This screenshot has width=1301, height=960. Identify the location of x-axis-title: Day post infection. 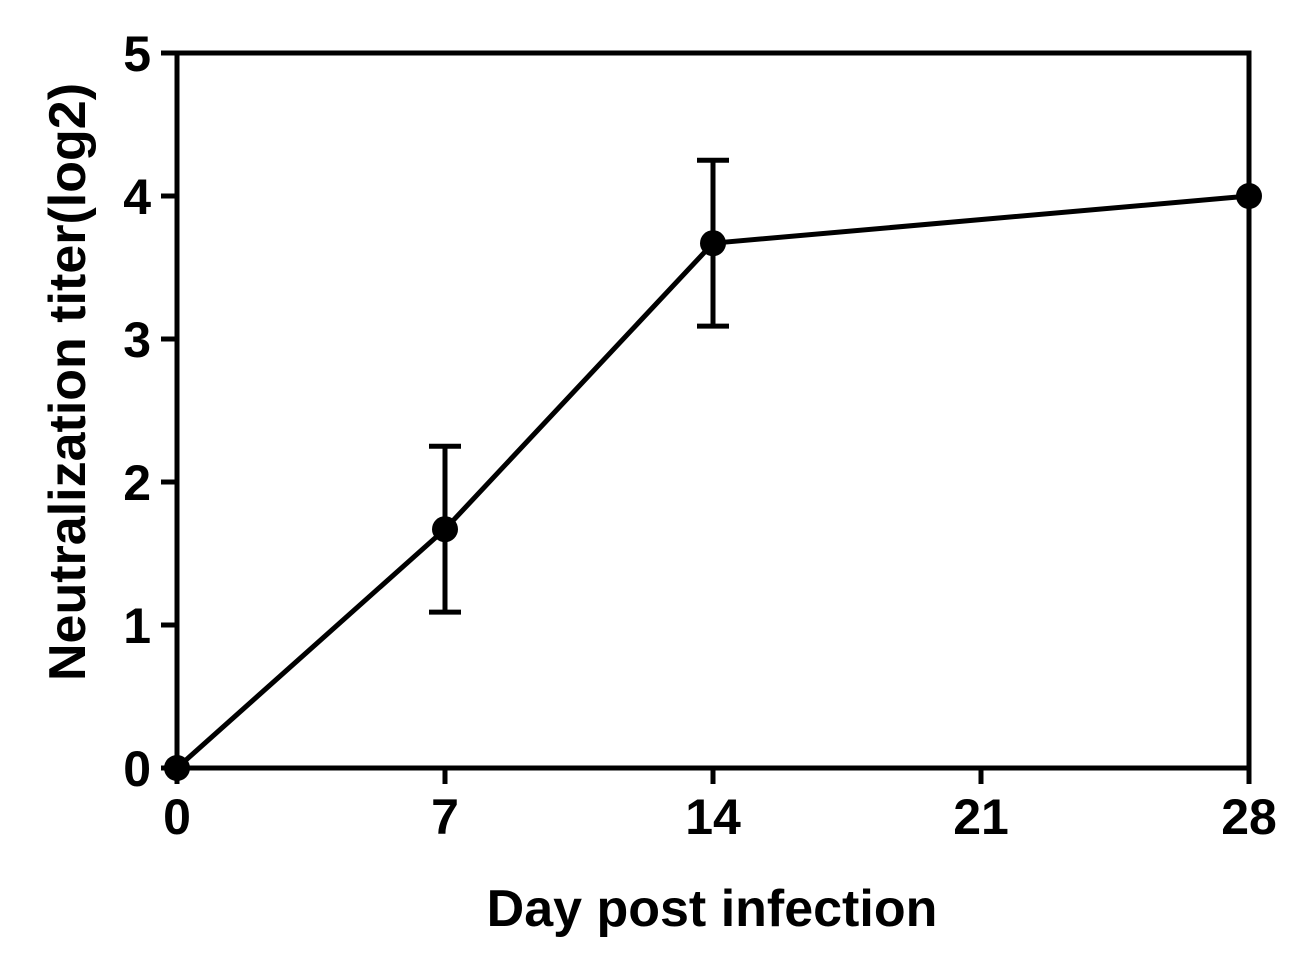
(712, 909).